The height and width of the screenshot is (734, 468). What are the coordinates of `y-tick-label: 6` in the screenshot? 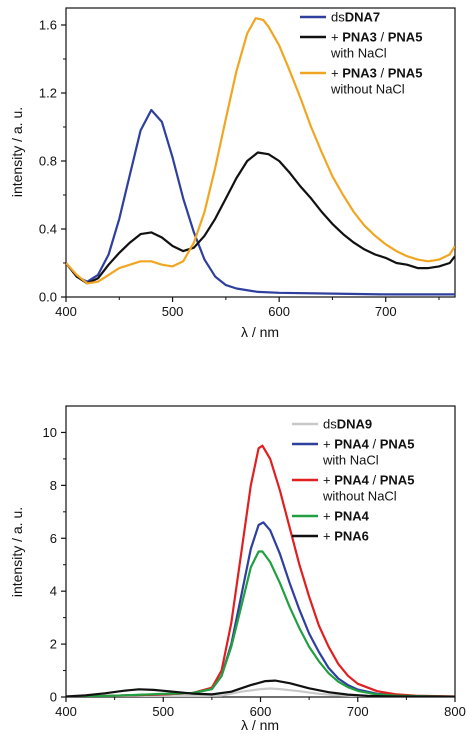 It's located at (53, 538).